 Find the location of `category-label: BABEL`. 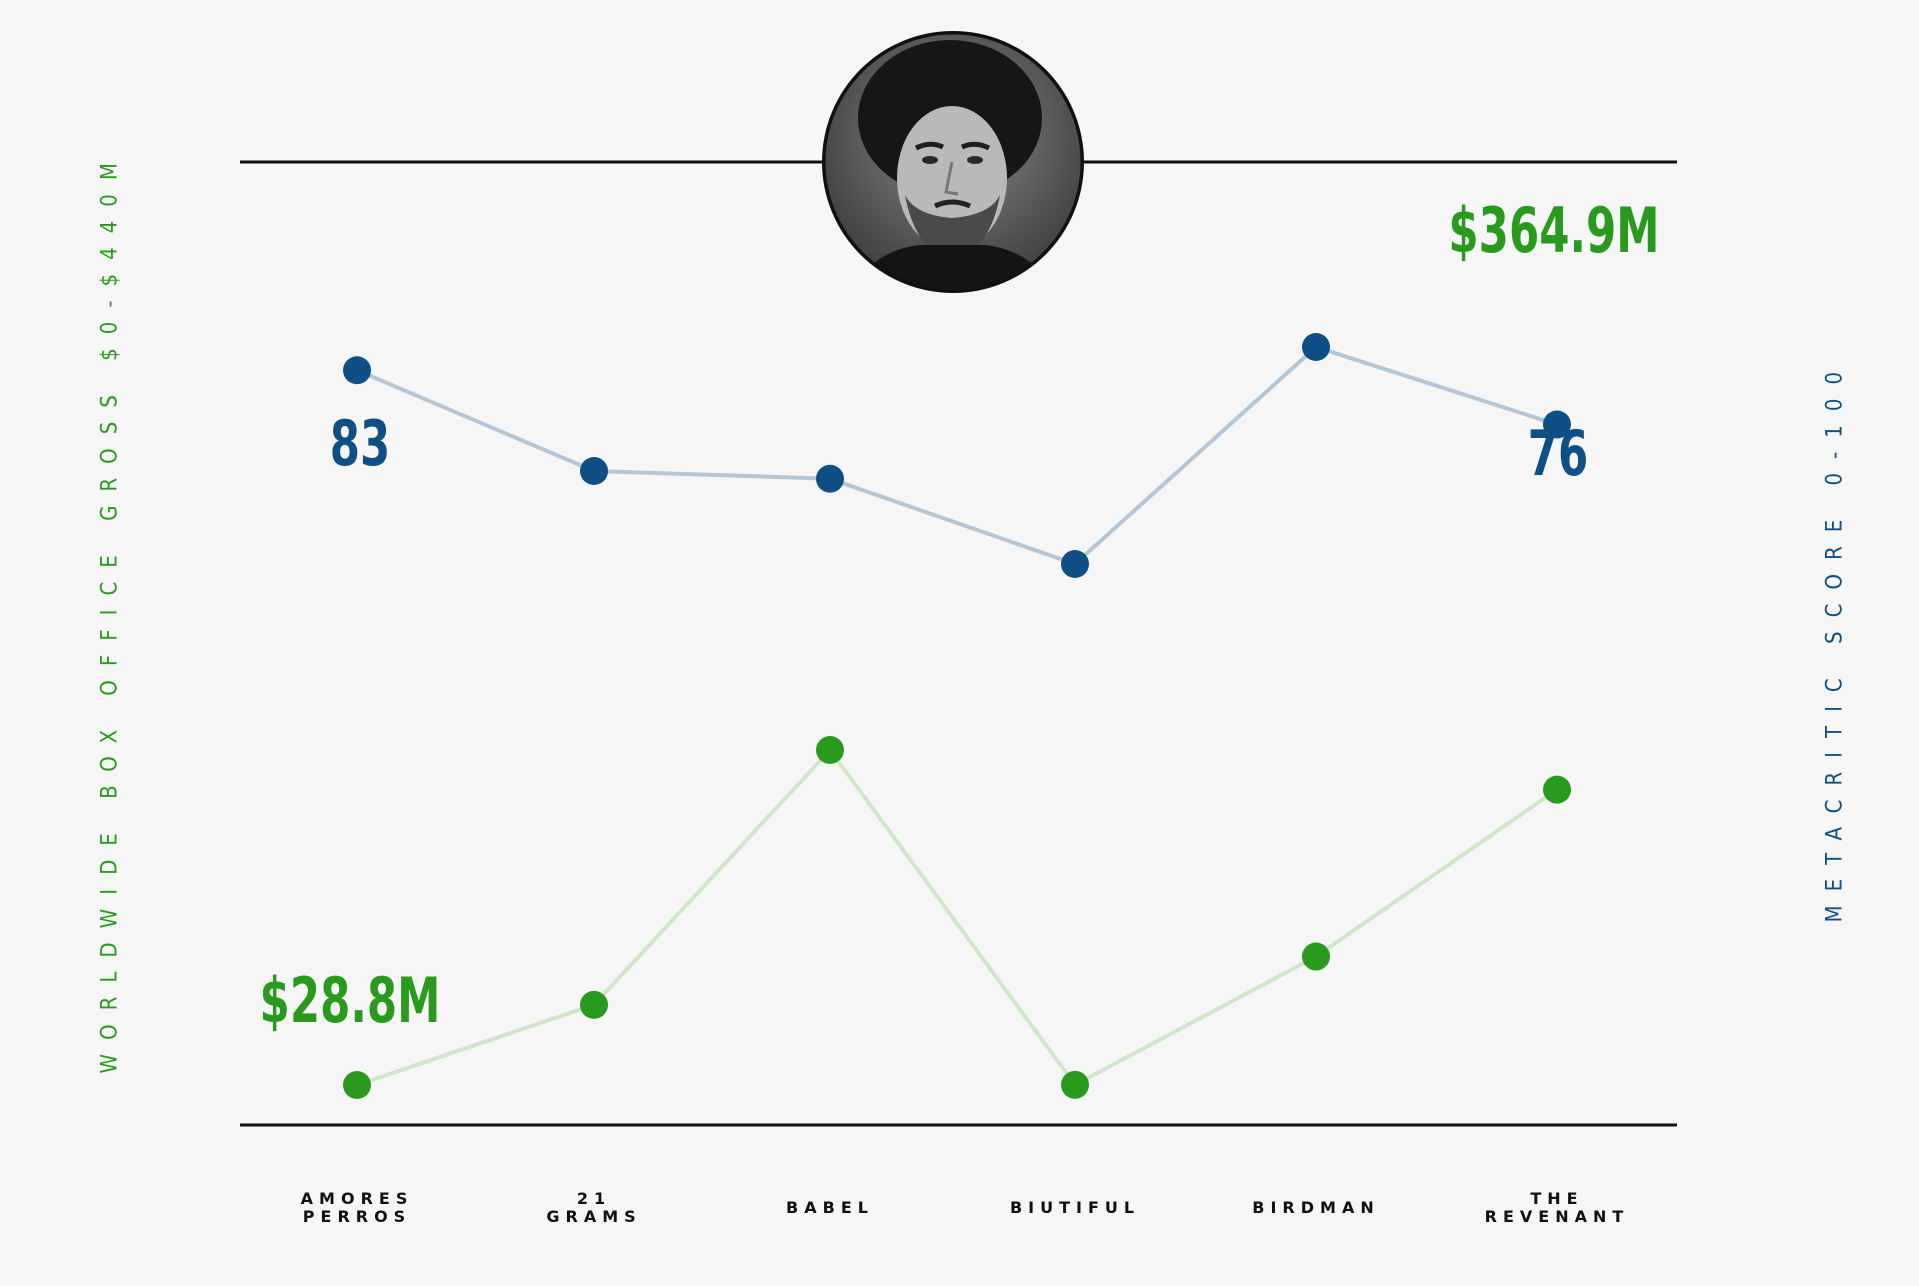

category-label: BABEL is located at coordinates (830, 1207).